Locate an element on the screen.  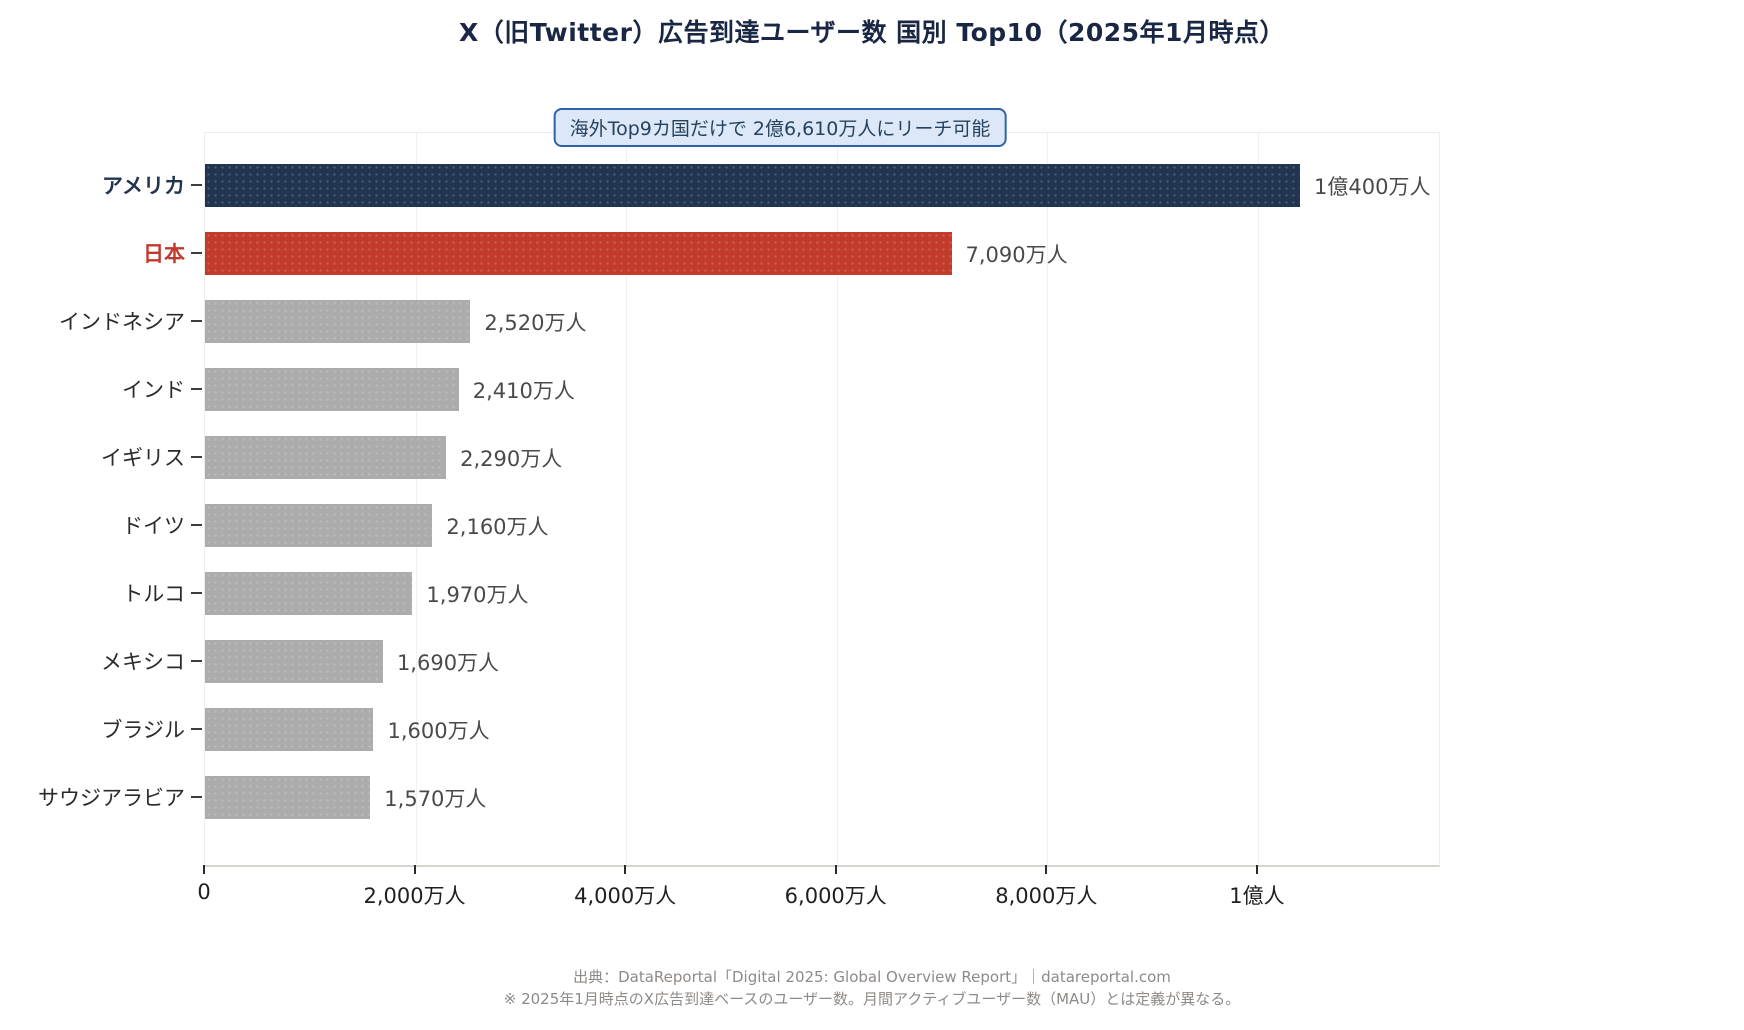
value-label: 1,970万人 is located at coordinates (477, 594).